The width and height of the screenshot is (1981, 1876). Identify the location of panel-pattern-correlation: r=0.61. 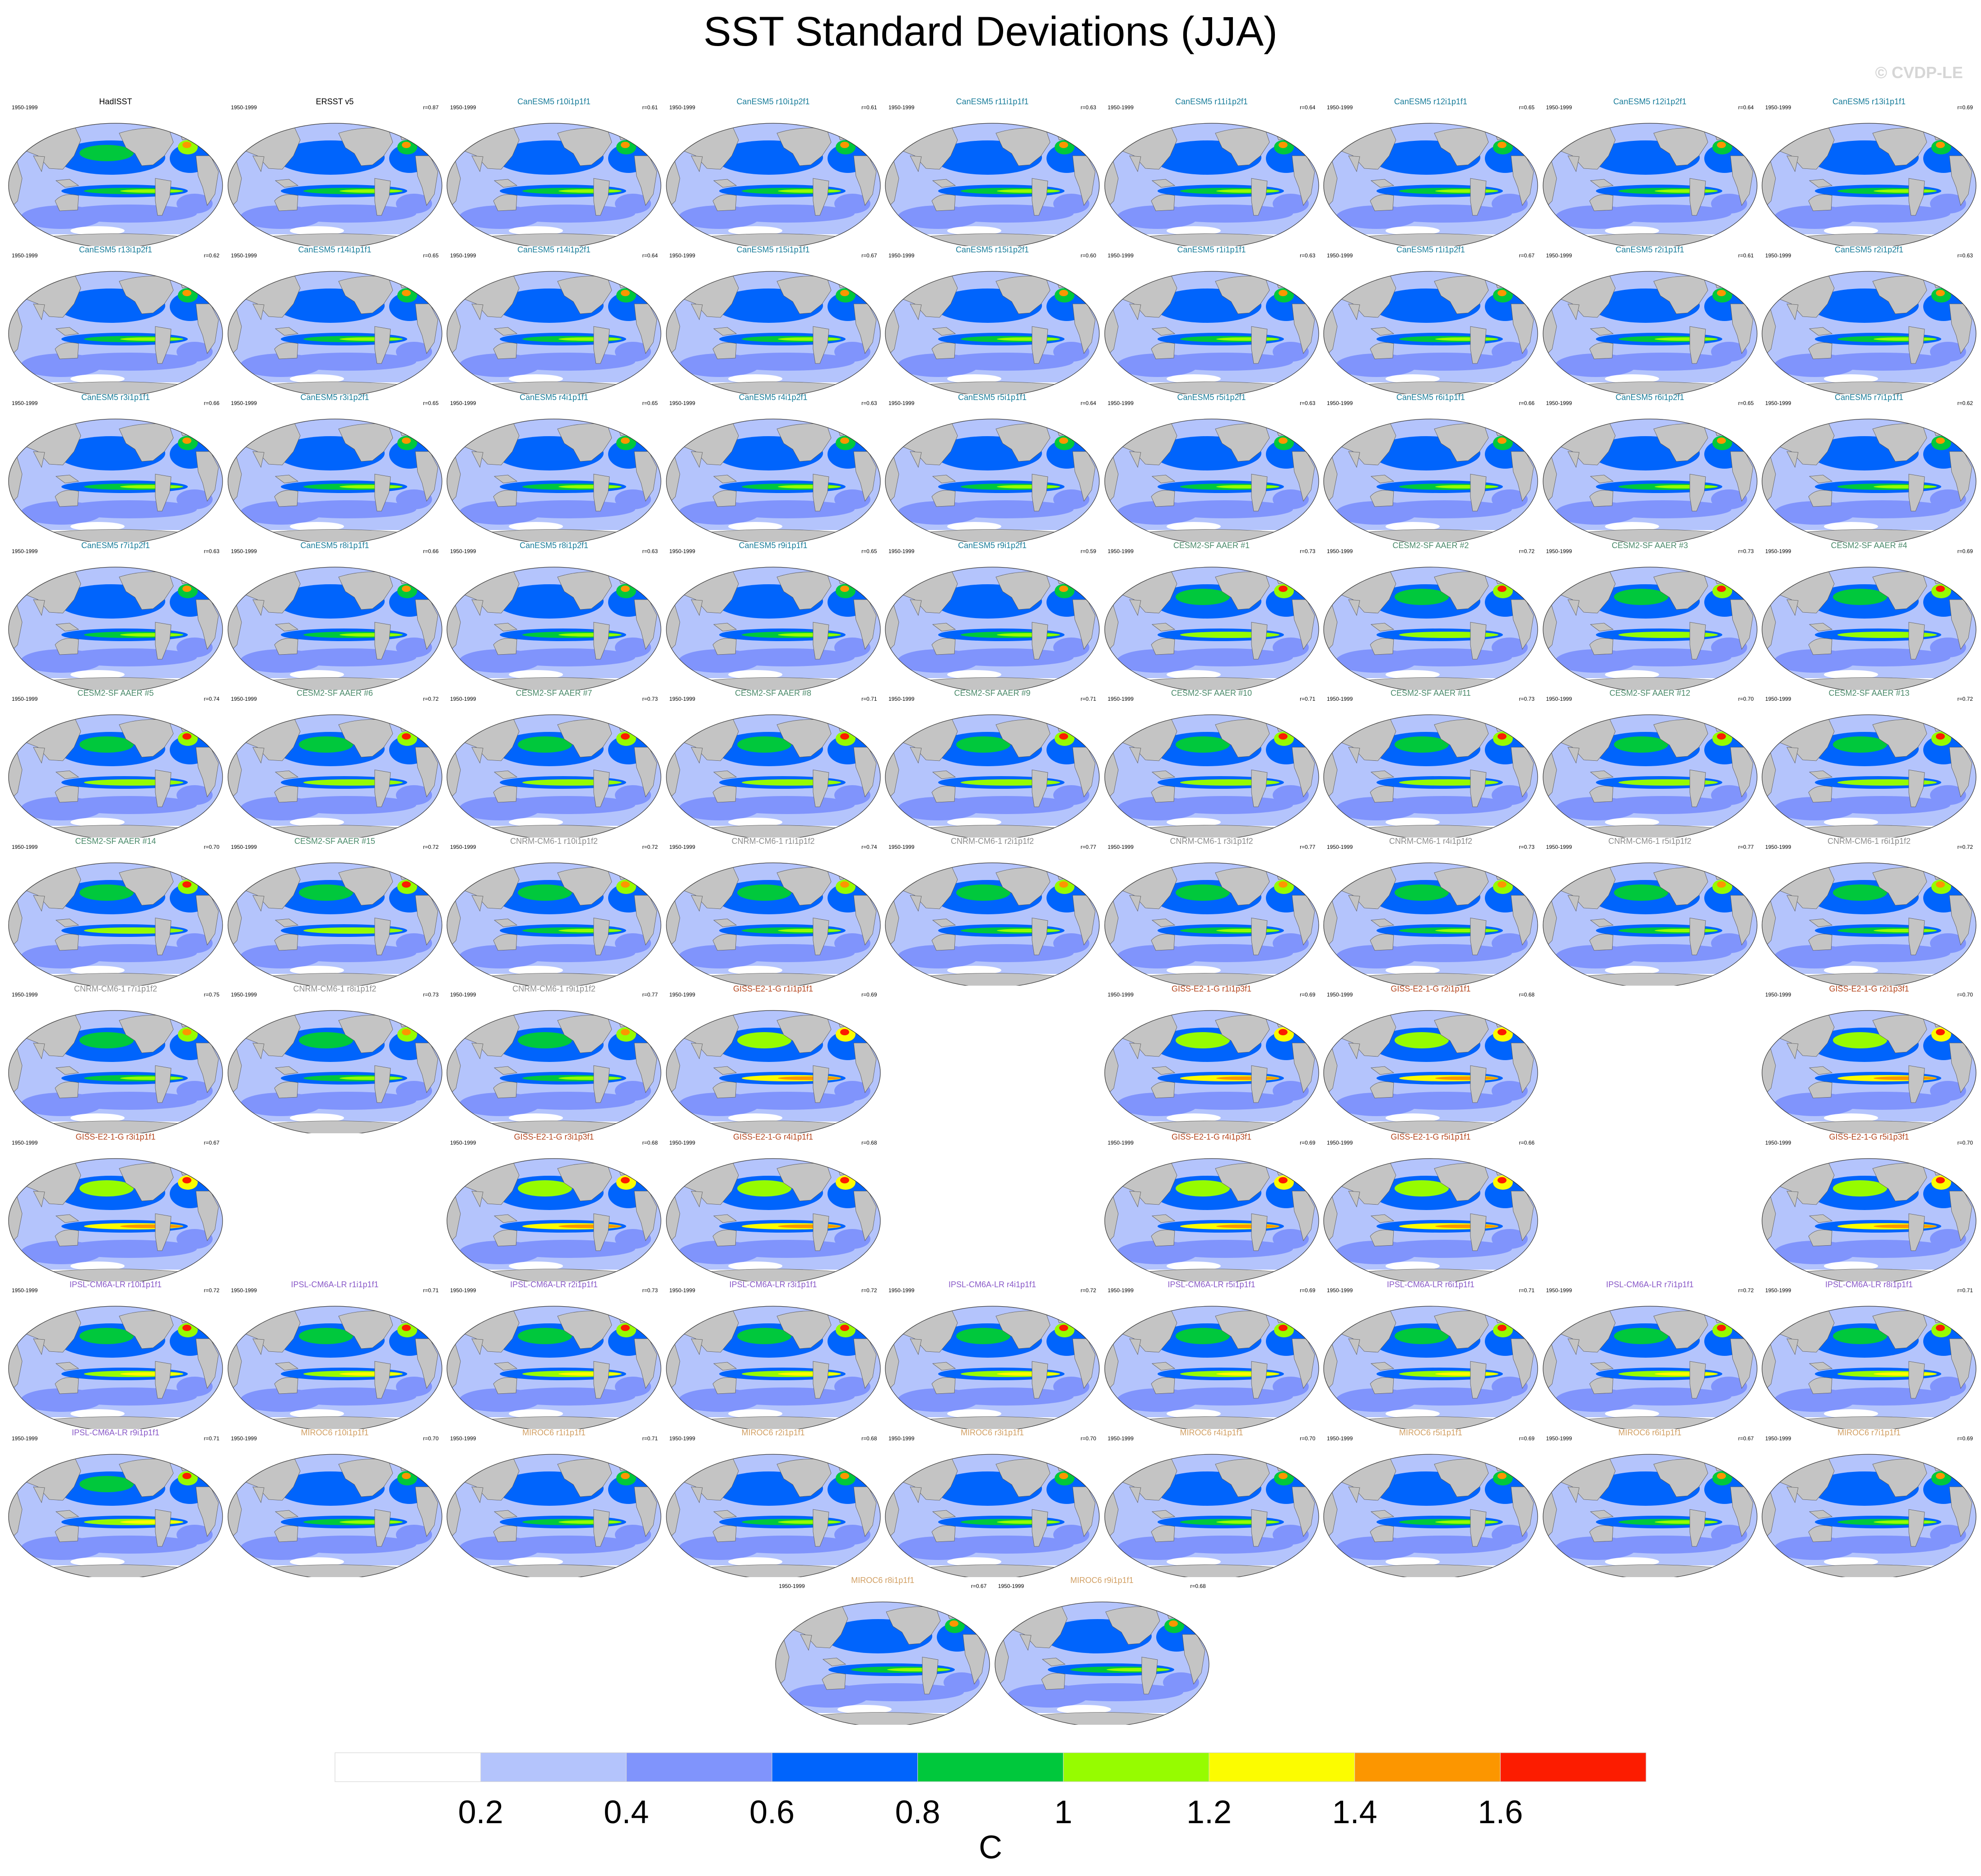
(1746, 255).